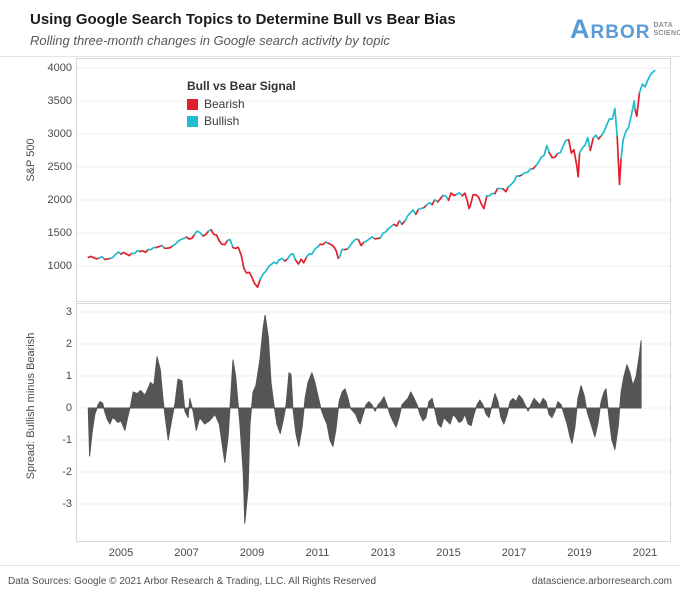 The height and width of the screenshot is (604, 680). Describe the element at coordinates (59, 233) in the screenshot. I see `top-y-tick-label: 1500` at that location.